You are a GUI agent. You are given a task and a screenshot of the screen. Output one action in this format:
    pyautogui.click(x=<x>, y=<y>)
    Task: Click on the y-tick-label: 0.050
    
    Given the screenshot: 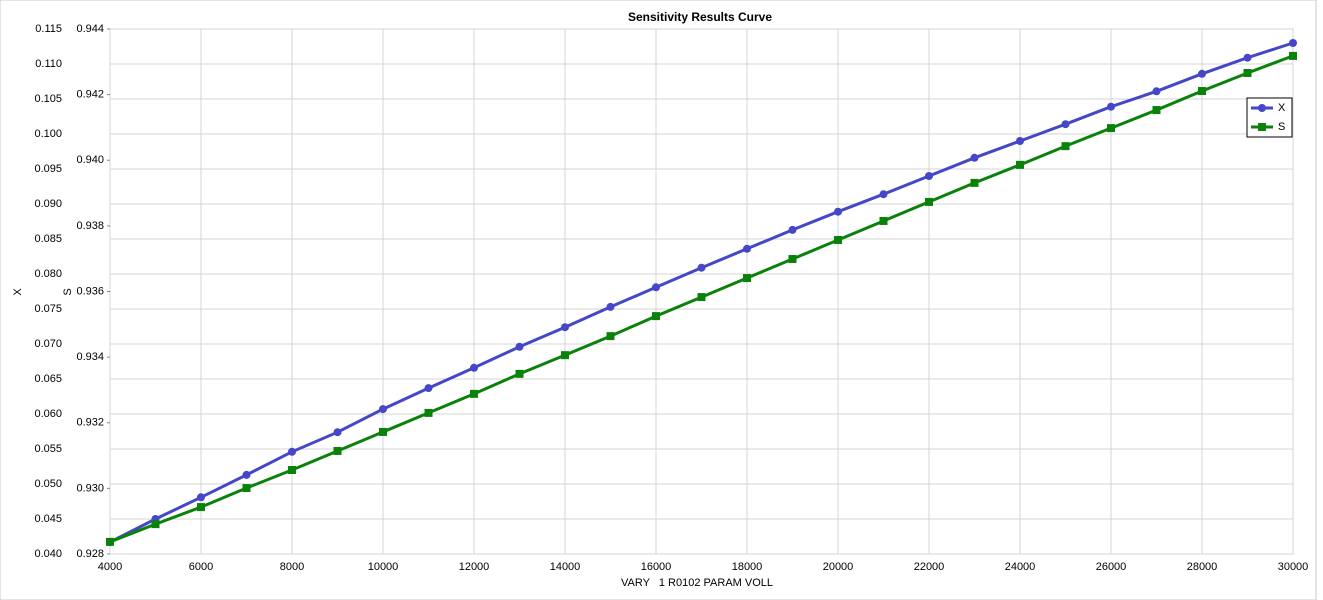 What is the action you would take?
    pyautogui.click(x=48, y=484)
    